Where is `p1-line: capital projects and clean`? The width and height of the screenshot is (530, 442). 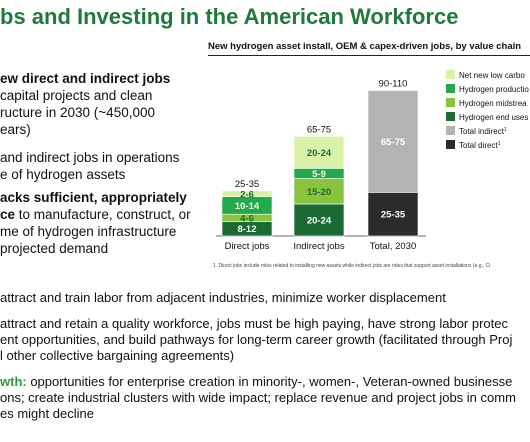
p1-line: capital projects and clean is located at coordinates (76, 95).